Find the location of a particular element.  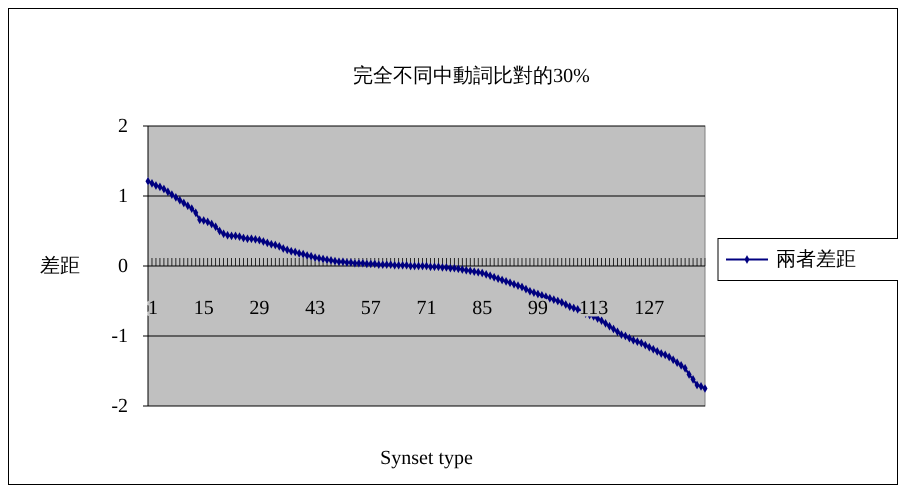

chart-title: 完全不同中動詞比對的30% is located at coordinates (471, 75).